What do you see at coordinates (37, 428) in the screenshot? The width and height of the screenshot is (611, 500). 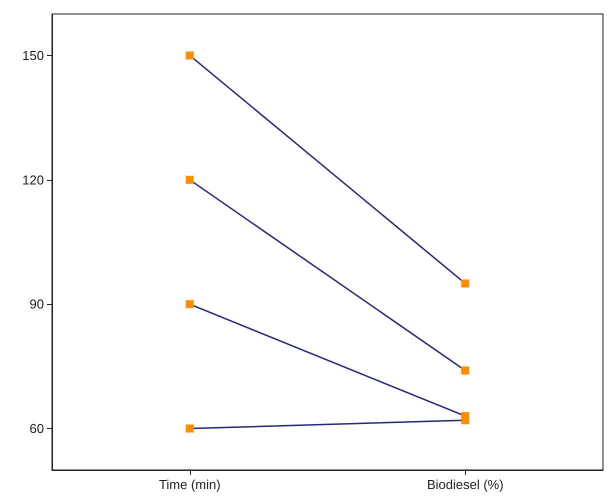 I see `y-tick-label: 60` at bounding box center [37, 428].